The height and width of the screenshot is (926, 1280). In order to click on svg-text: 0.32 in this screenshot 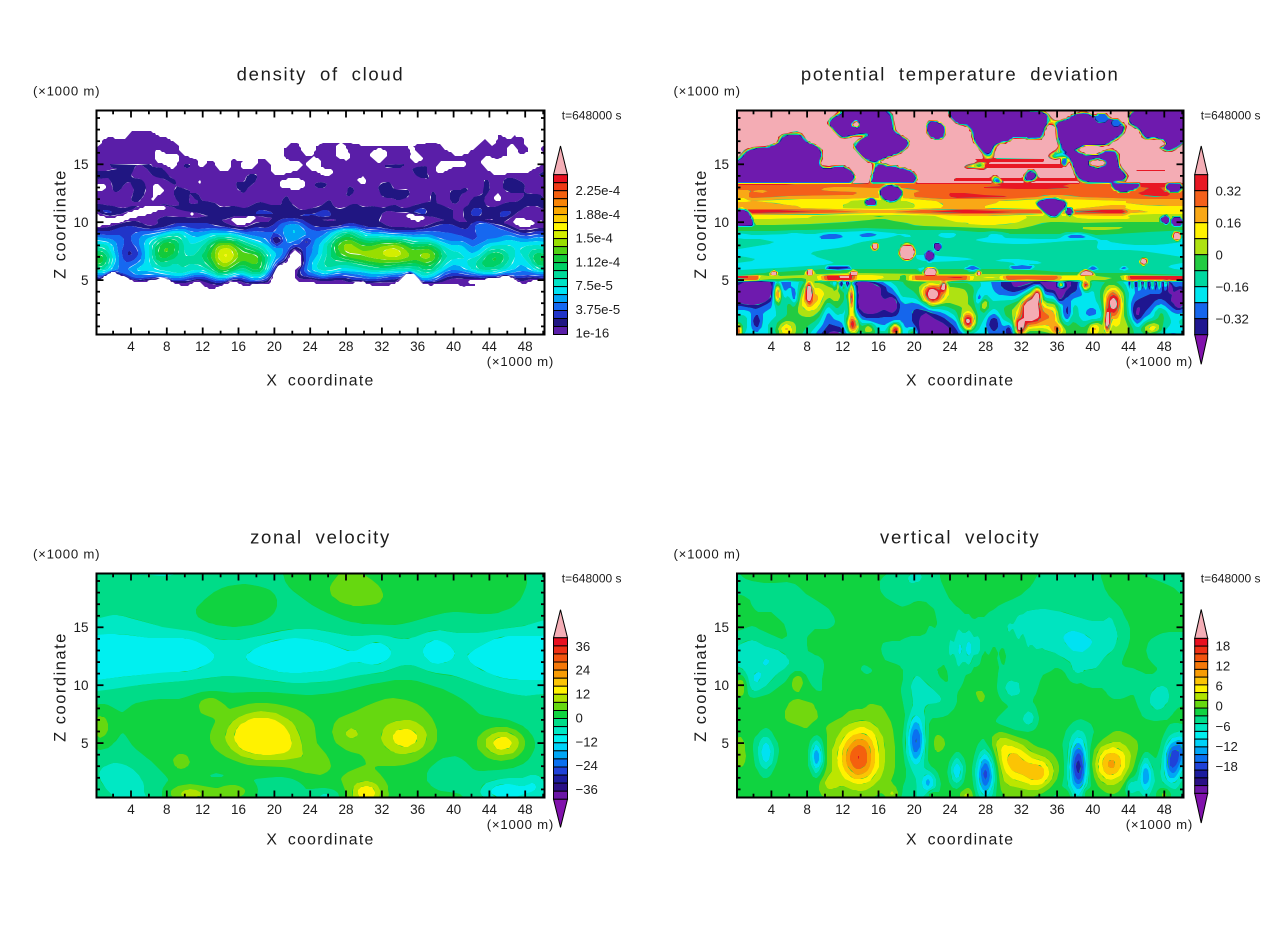, I will do `click(1229, 190)`.